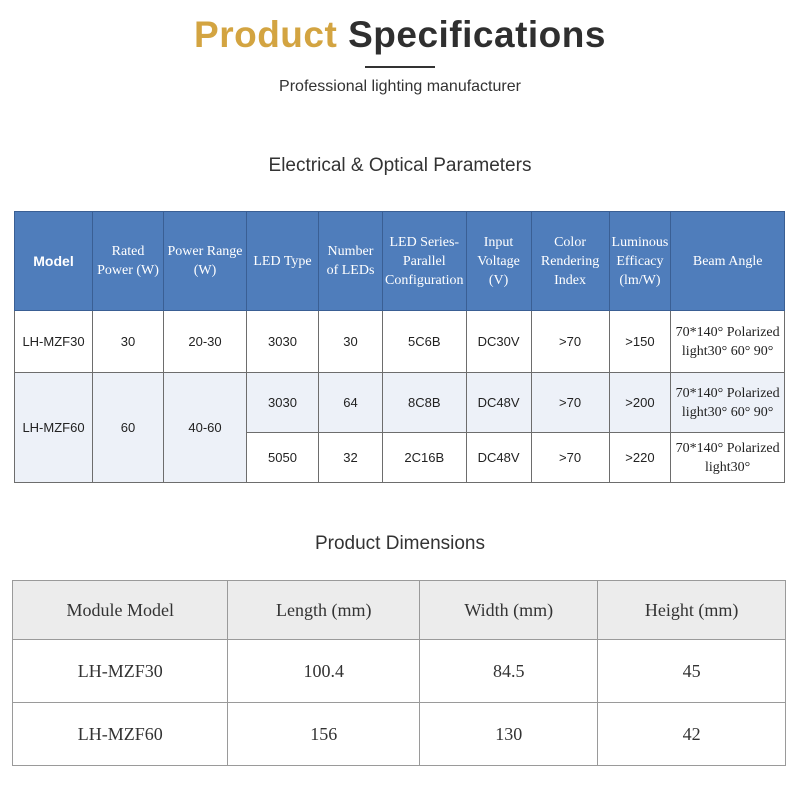 The width and height of the screenshot is (800, 800). Describe the element at coordinates (205, 341) in the screenshot. I see `cell-range: 20-30` at that location.